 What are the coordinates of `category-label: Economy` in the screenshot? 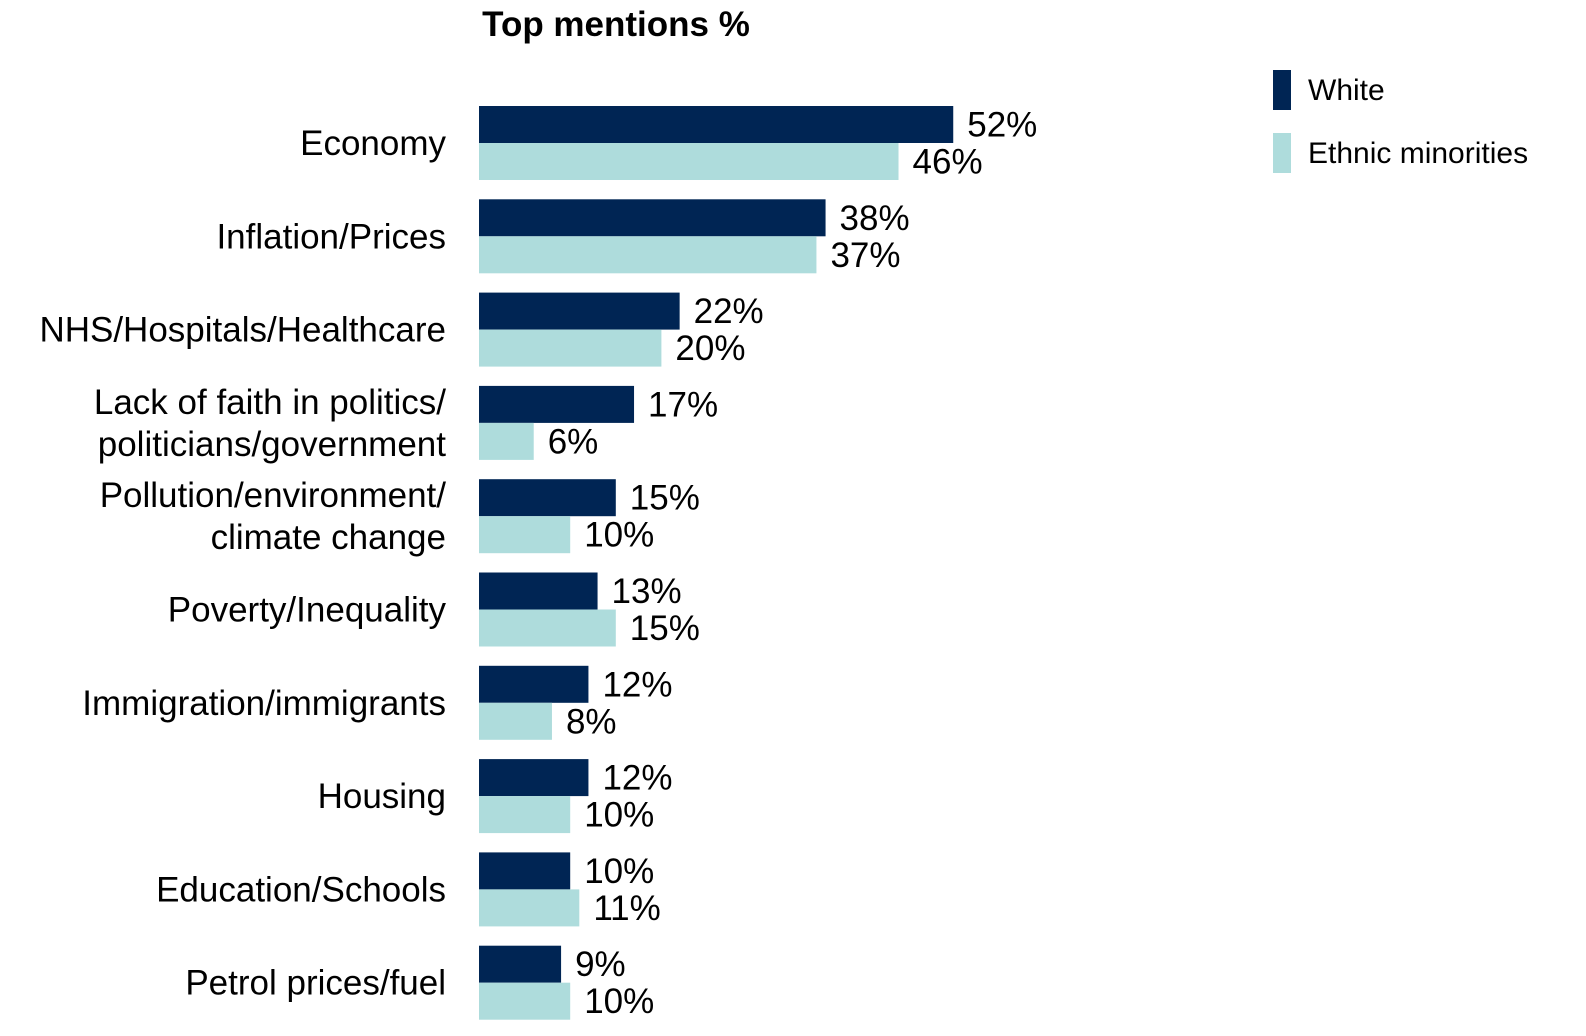 It's located at (373, 143).